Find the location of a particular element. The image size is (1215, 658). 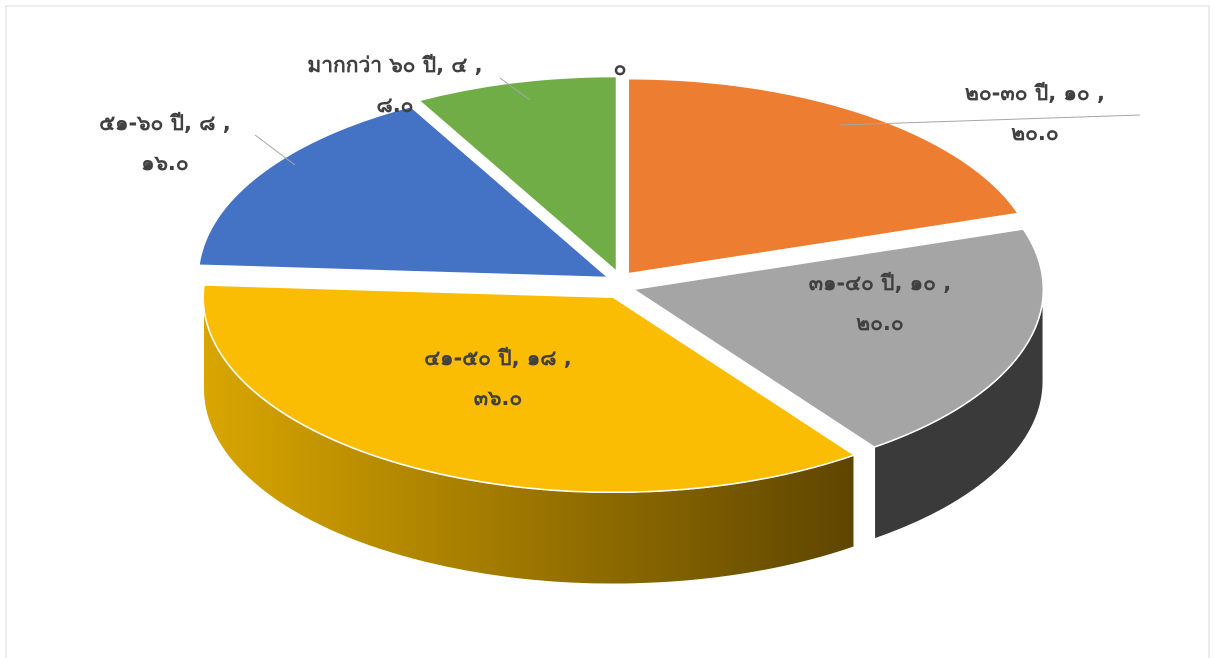

data-label: ๓๑-๔๐ ปี, ๑๐ , is located at coordinates (880, 283).